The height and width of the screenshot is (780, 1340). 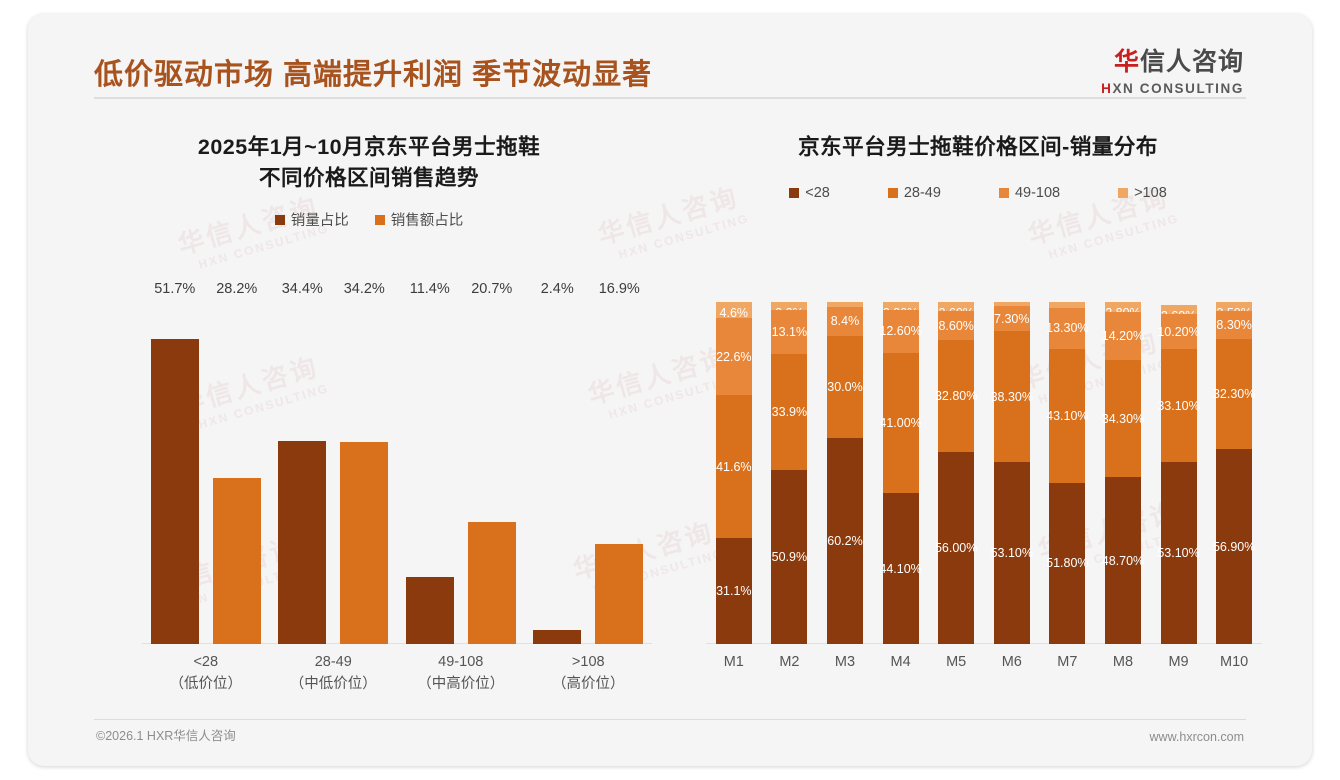 I want to click on bar-value-label: 28.2%, so click(x=237, y=289).